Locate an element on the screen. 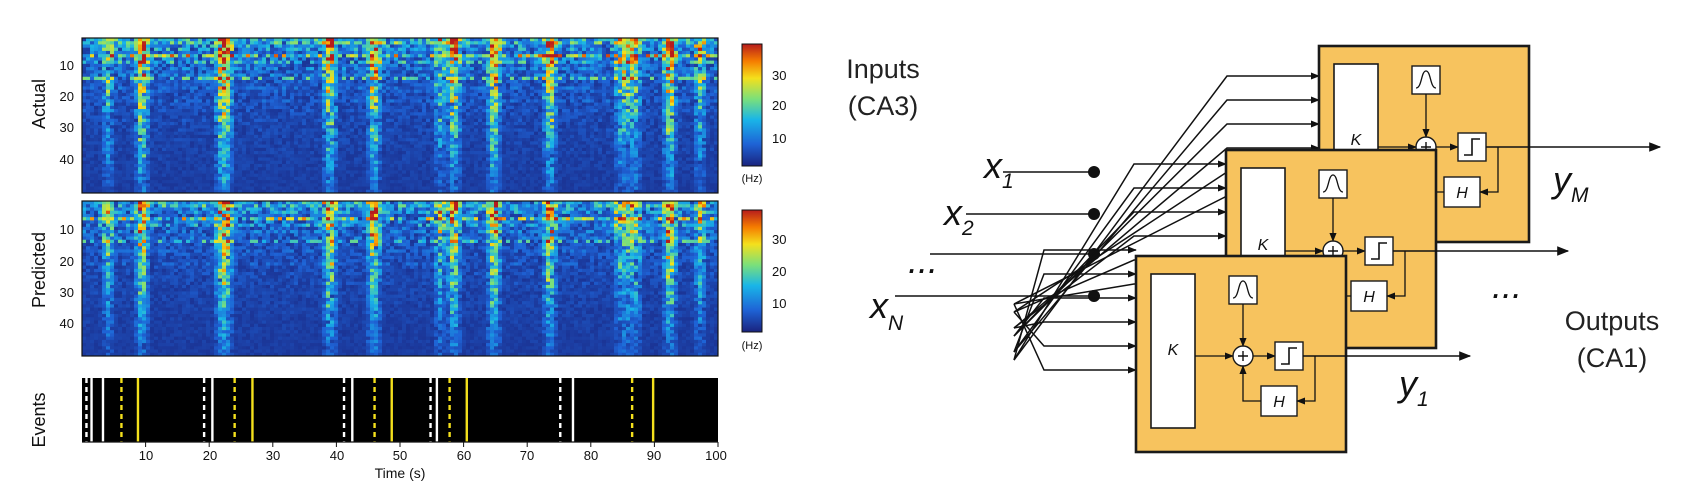  panel-label-events: Events is located at coordinates (39, 419).